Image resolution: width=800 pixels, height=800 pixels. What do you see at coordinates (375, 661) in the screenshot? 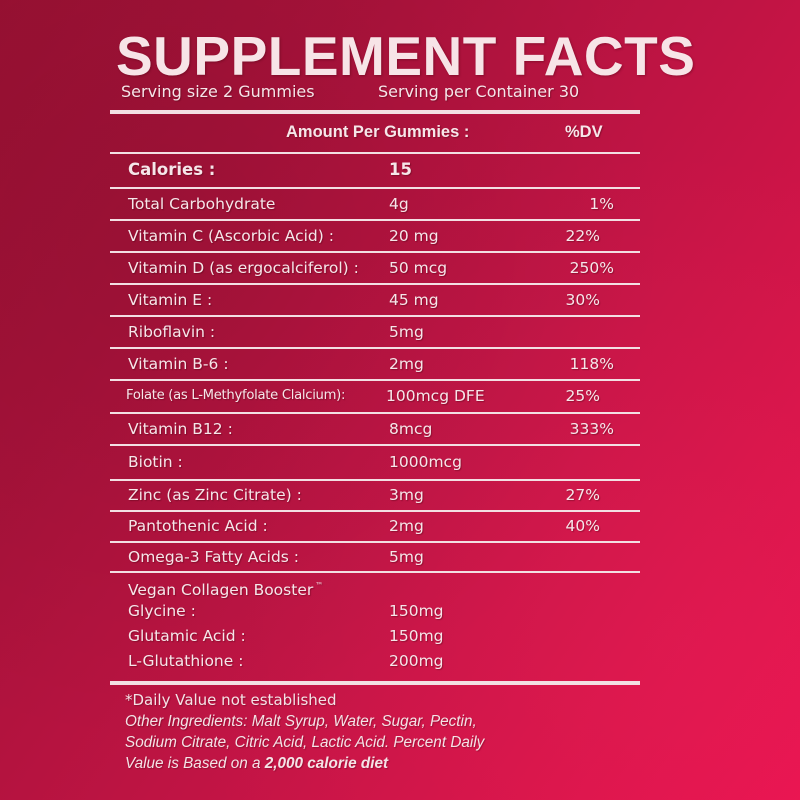
I see `blend-item-l-glutathione: L-Glutathione : 200mg` at bounding box center [375, 661].